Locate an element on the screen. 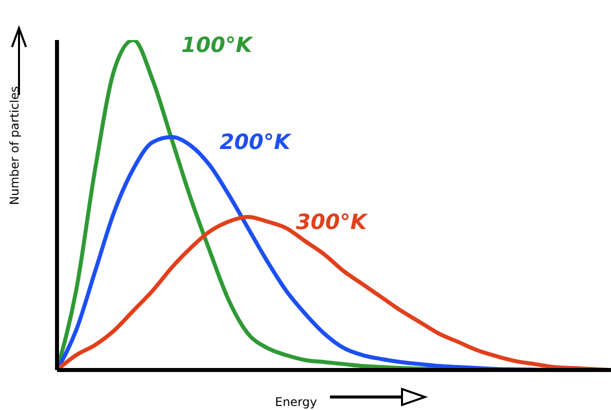 Image resolution: width=611 pixels, height=410 pixels. x-axis-title: Energy is located at coordinates (296, 402).